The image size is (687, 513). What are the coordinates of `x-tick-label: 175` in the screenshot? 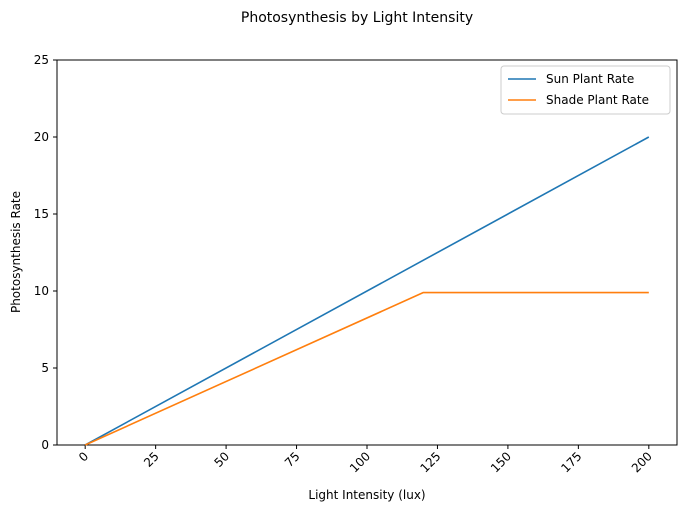 It's located at (571, 462).